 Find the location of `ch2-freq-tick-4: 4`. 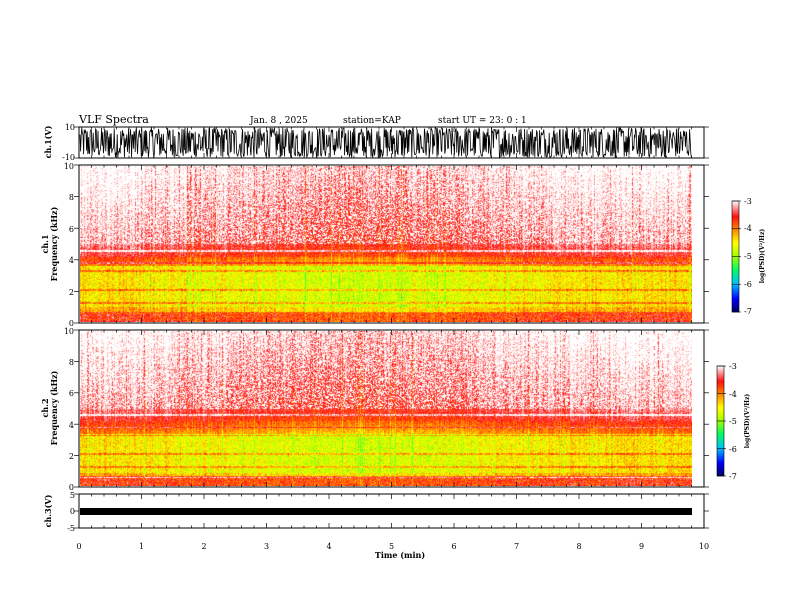

ch2-freq-tick-4: 4 is located at coordinates (71, 425).